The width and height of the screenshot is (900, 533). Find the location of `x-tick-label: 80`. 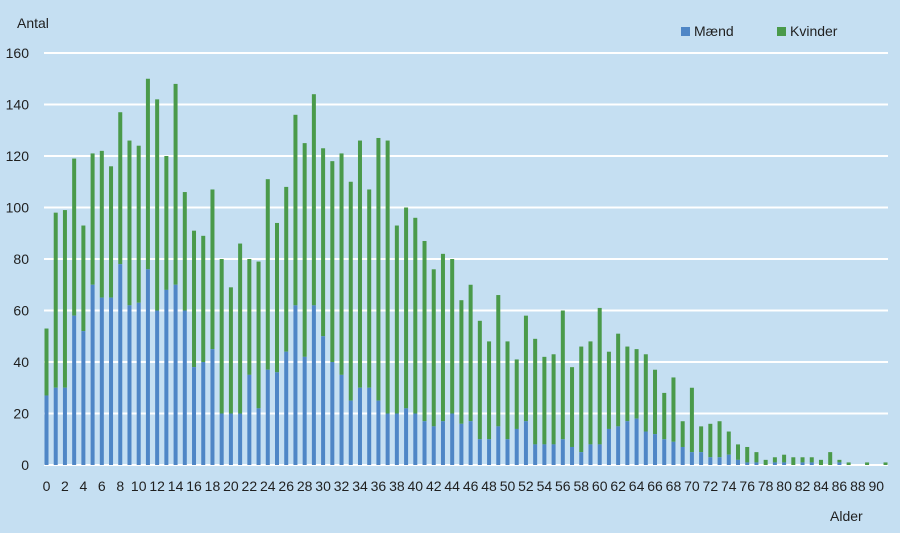

x-tick-label: 80 is located at coordinates (784, 486).